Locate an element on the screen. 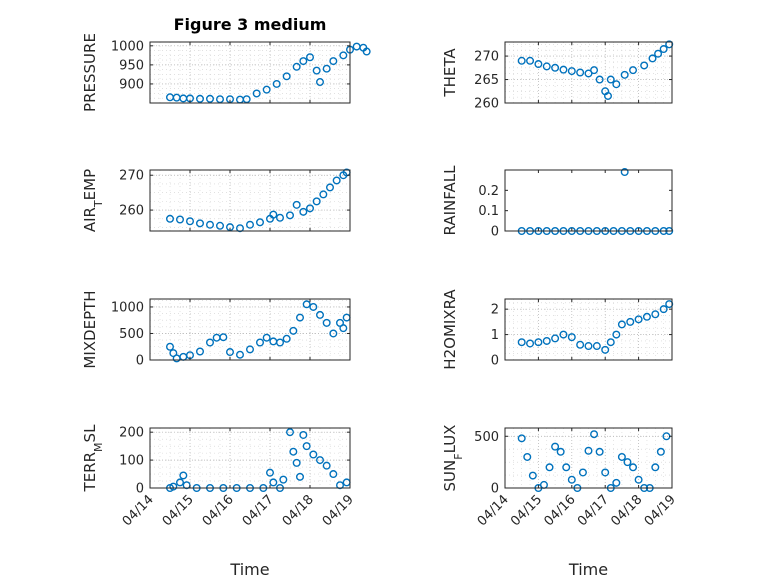  y-axis-label: THETA is located at coordinates (450, 73).